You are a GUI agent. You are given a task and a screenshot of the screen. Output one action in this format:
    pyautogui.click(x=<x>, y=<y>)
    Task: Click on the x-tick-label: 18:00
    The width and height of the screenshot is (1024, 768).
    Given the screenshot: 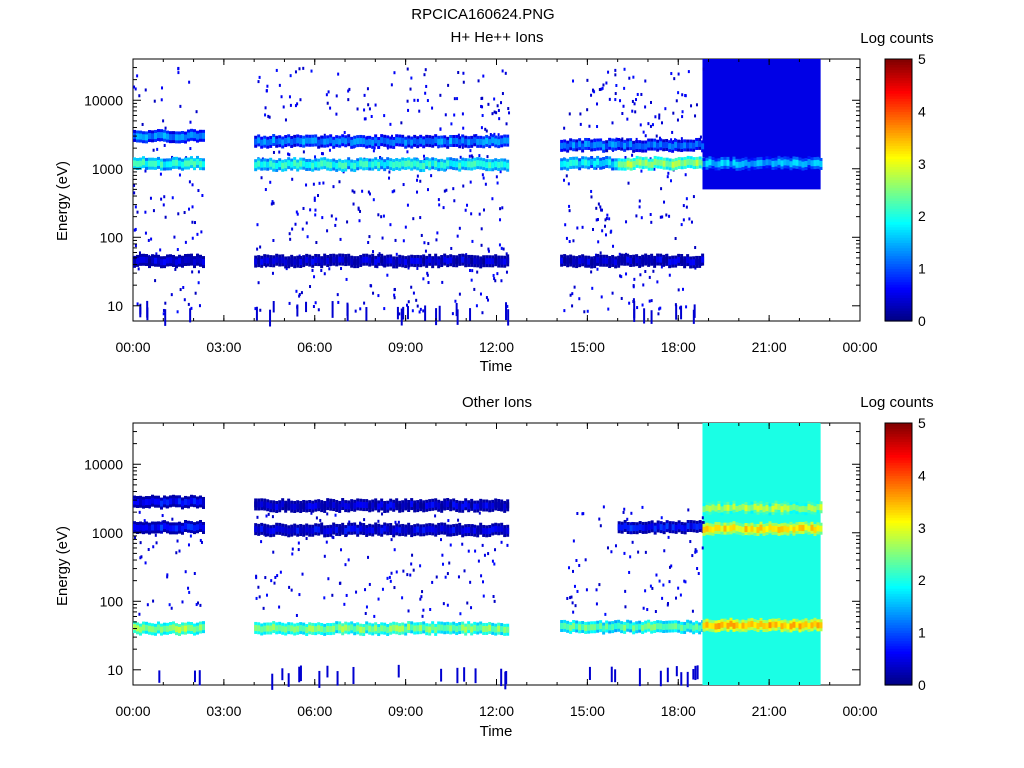 What is the action you would take?
    pyautogui.click(x=678, y=711)
    